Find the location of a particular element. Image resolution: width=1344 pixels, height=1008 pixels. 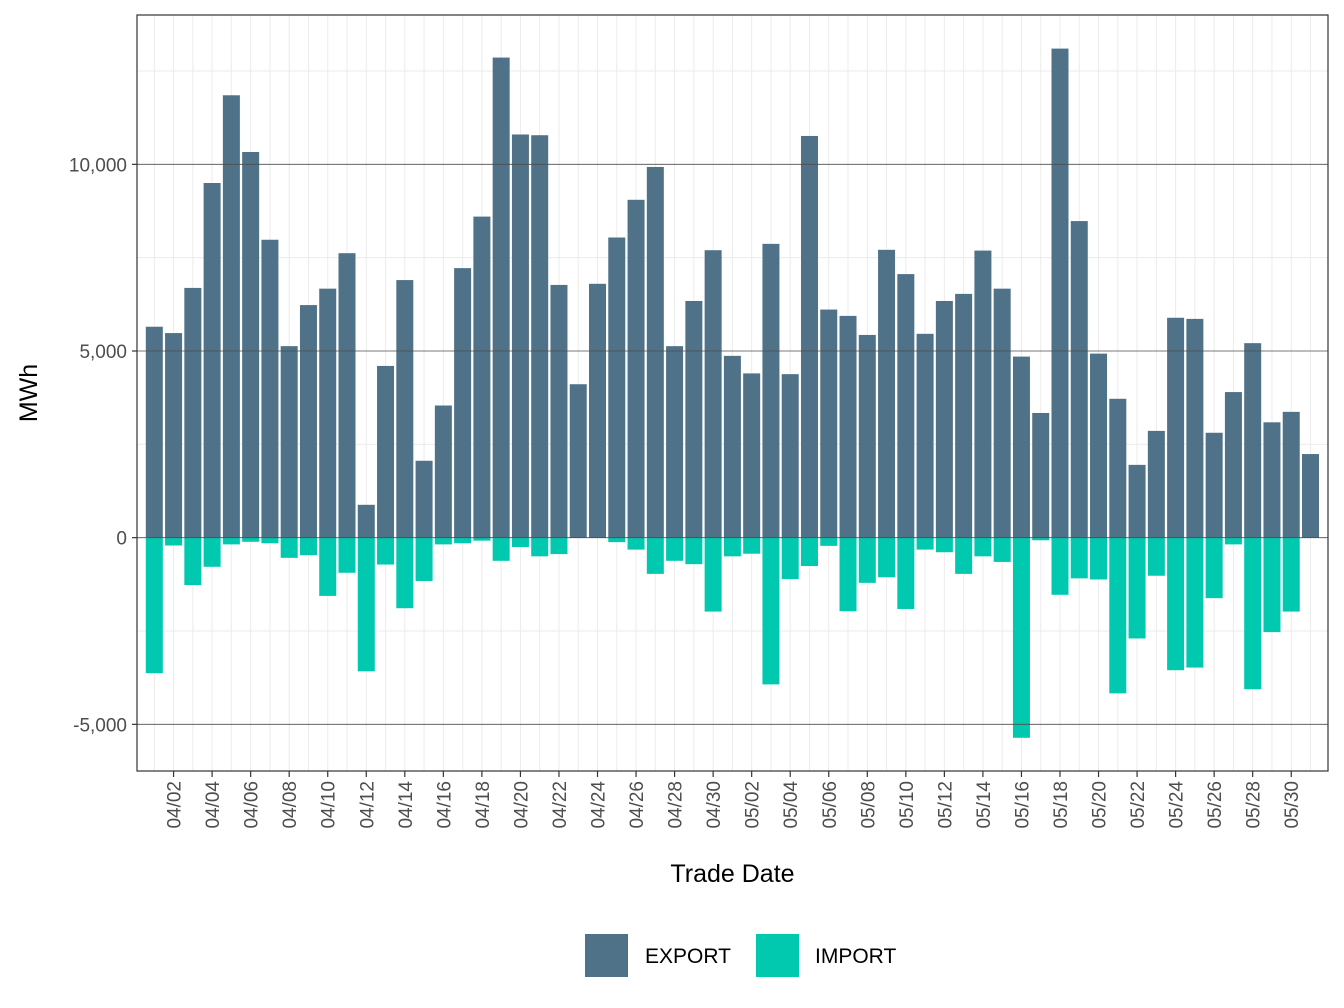

x-tick-label: 04/24 is located at coordinates (599, 805).